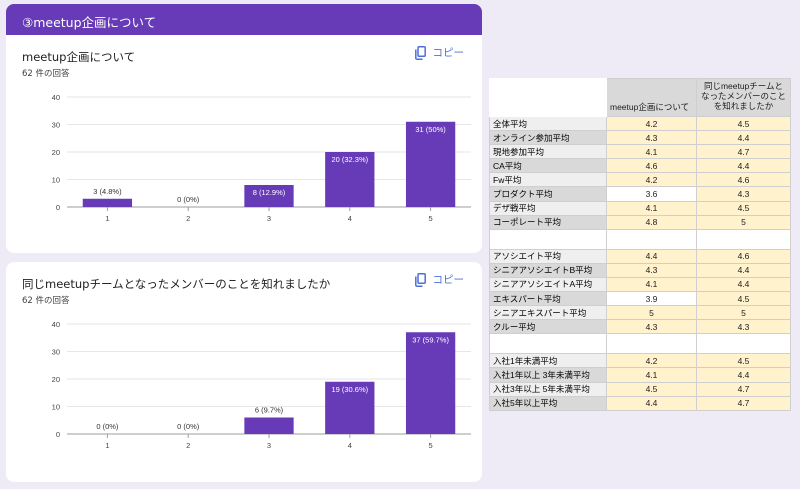  I want to click on y-tick-label: 0, so click(58, 207).